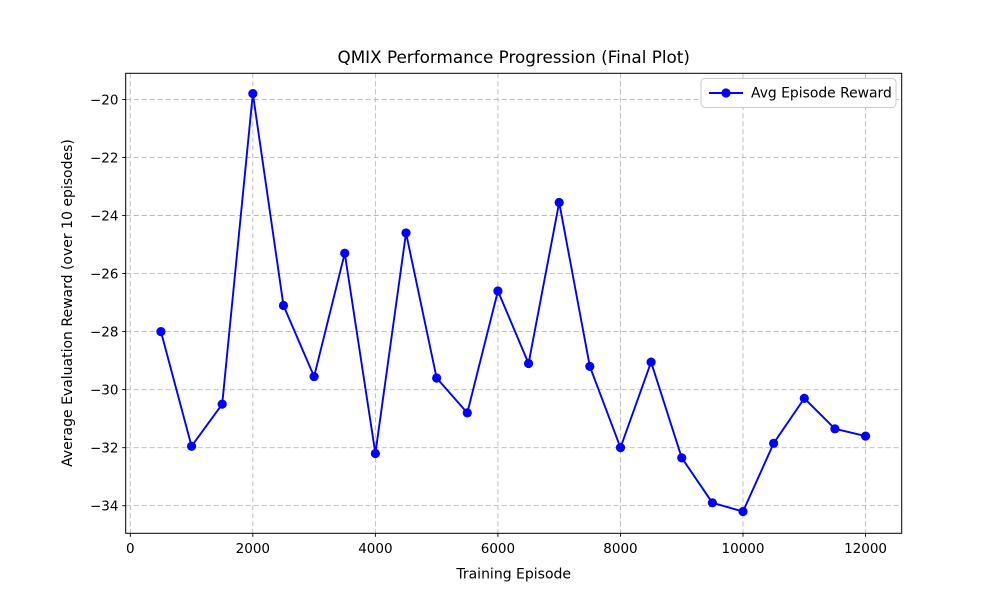  I want to click on legend-box, so click(798, 93).